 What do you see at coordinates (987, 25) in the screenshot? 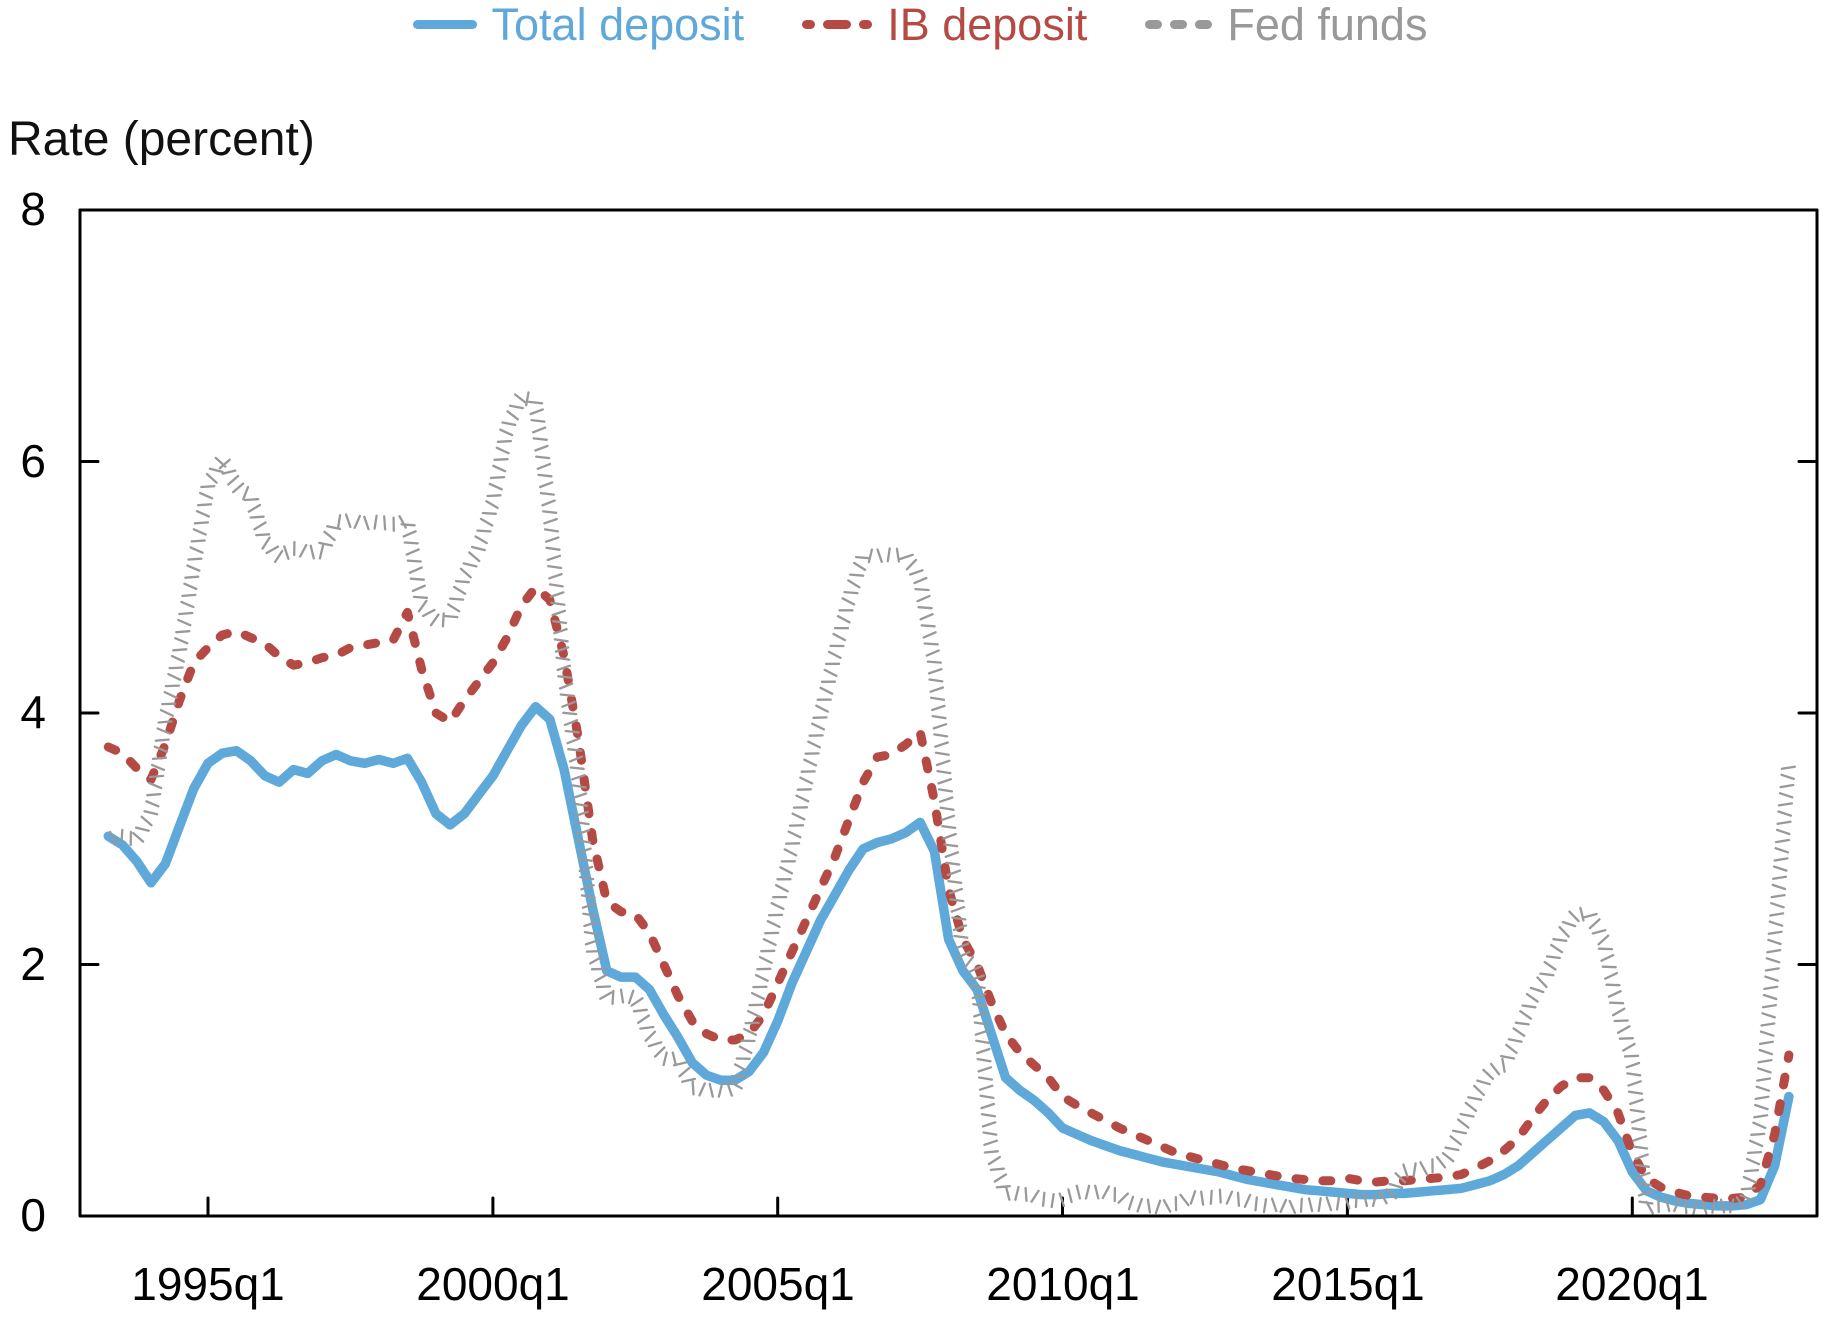
I see `legend-label-ib-deposit: IB deposit` at bounding box center [987, 25].